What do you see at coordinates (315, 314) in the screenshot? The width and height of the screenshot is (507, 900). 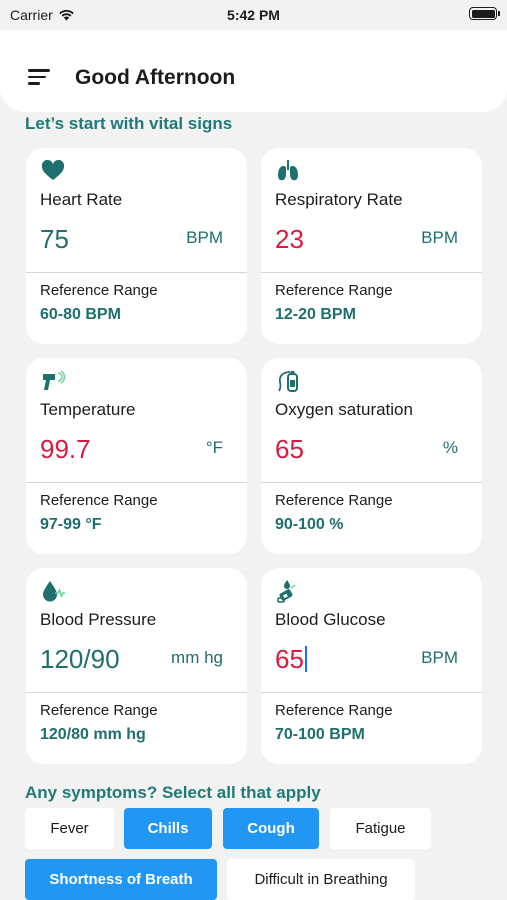 I see `reference-range-value: 12-20 BPM` at bounding box center [315, 314].